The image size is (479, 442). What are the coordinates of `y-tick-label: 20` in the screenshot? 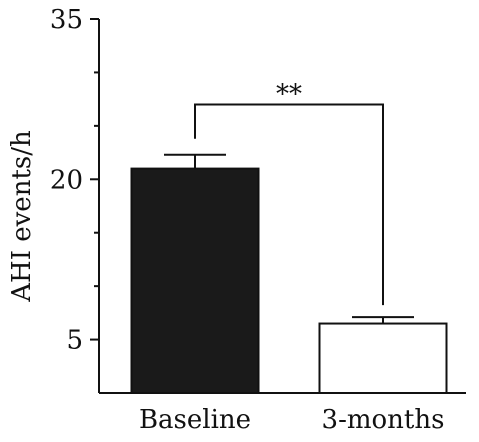 It's located at (66, 180).